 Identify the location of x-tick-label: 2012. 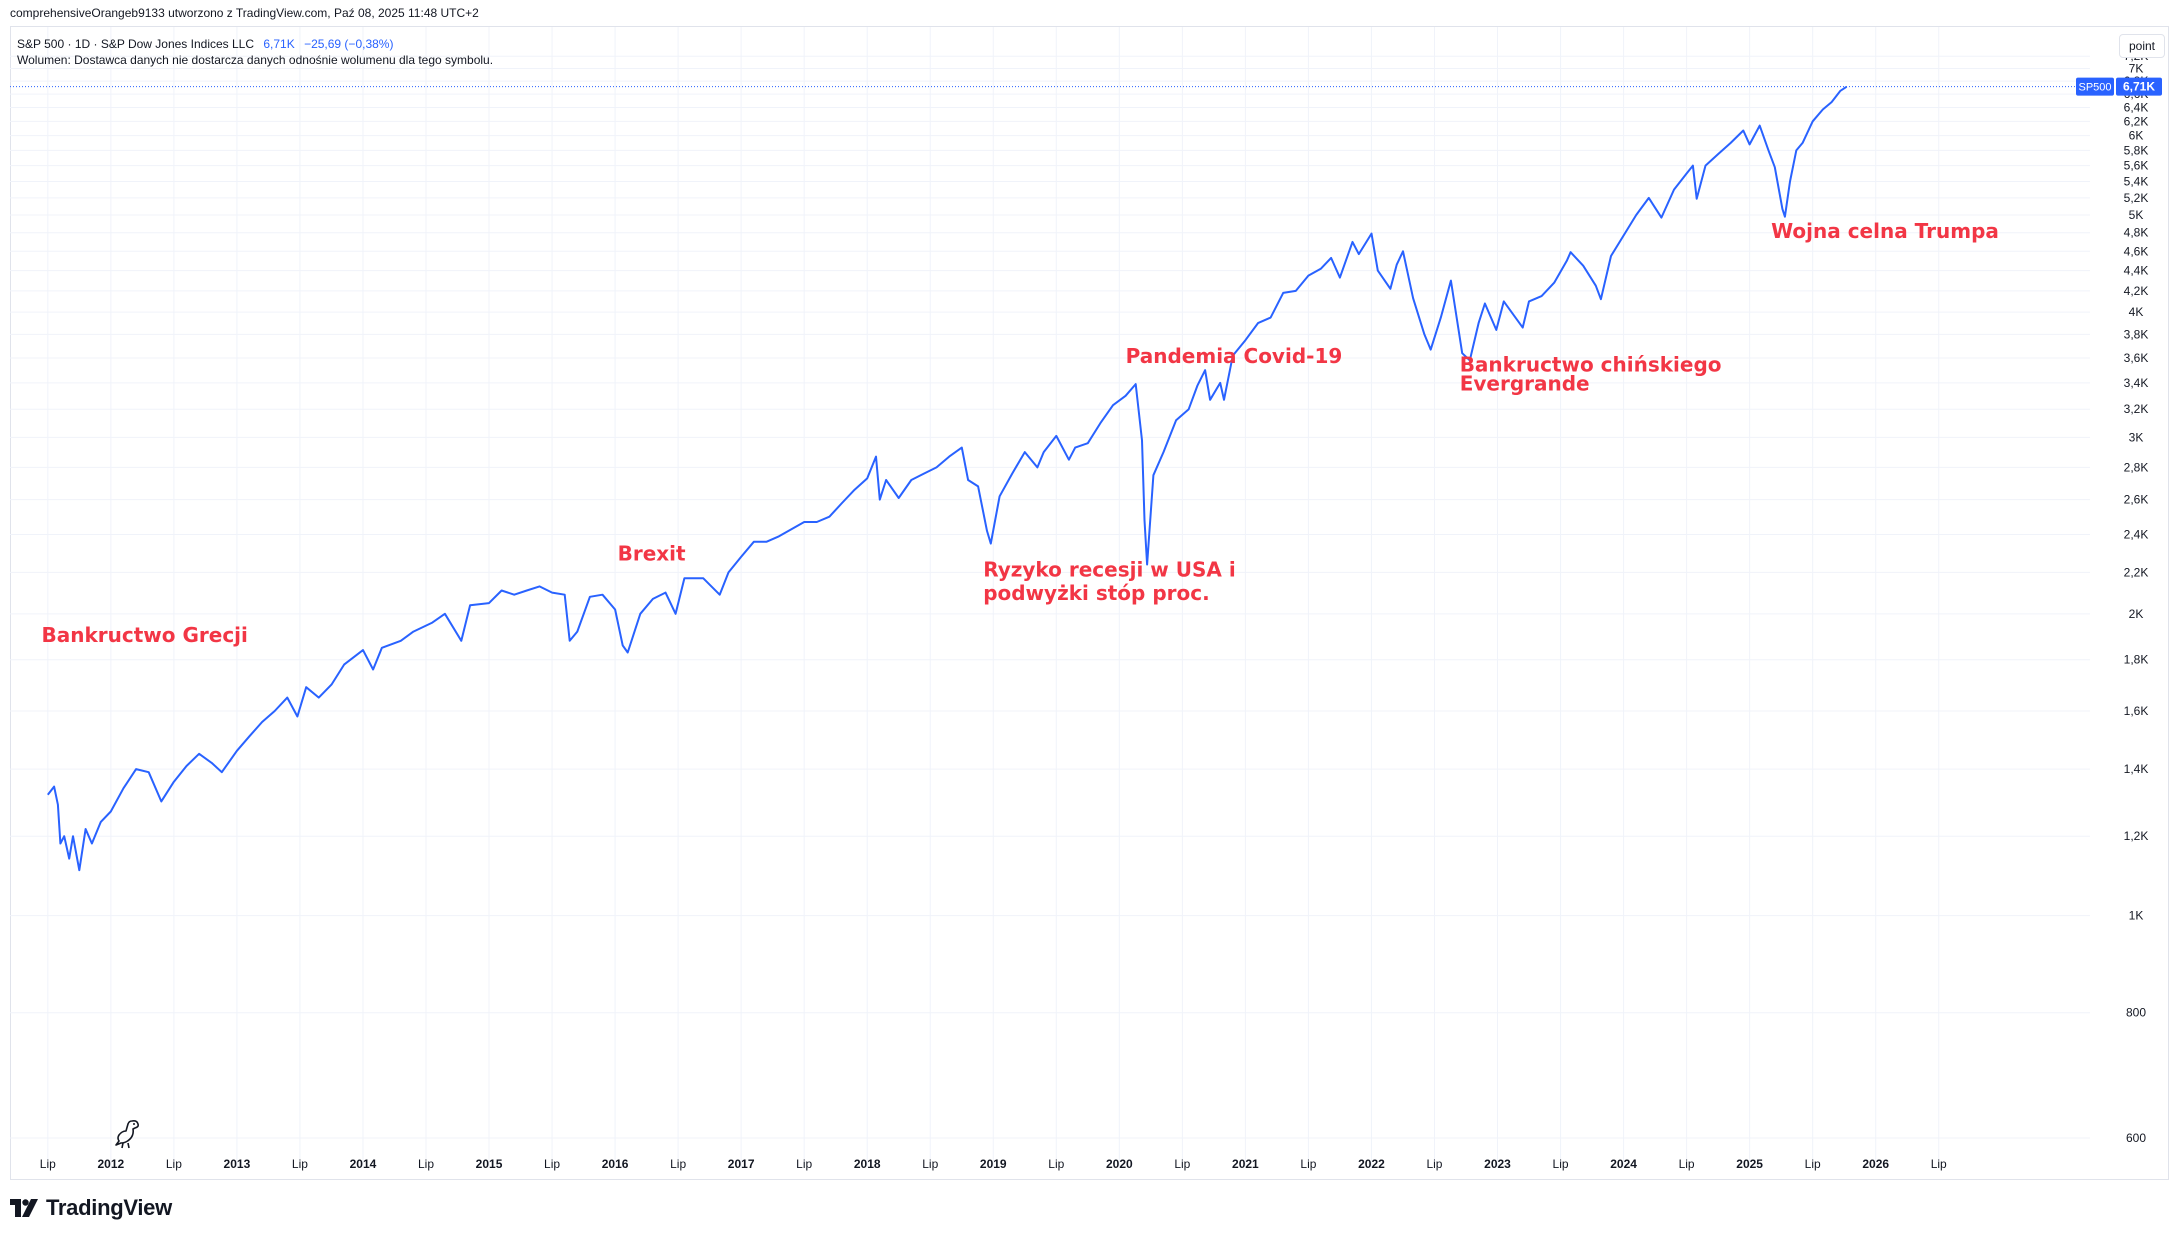
(110, 1164).